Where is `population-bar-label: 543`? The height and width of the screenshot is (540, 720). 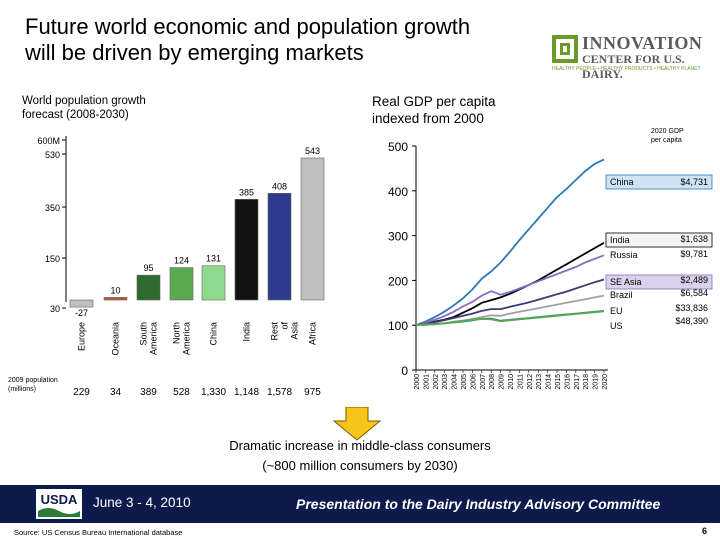
population-bar-label: 543 is located at coordinates (312, 151).